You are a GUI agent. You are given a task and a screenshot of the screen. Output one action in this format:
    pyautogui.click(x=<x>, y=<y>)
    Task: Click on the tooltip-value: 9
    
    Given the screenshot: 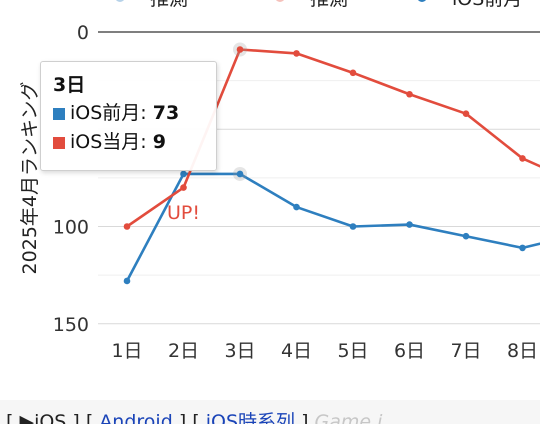 What is the action you would take?
    pyautogui.click(x=159, y=142)
    